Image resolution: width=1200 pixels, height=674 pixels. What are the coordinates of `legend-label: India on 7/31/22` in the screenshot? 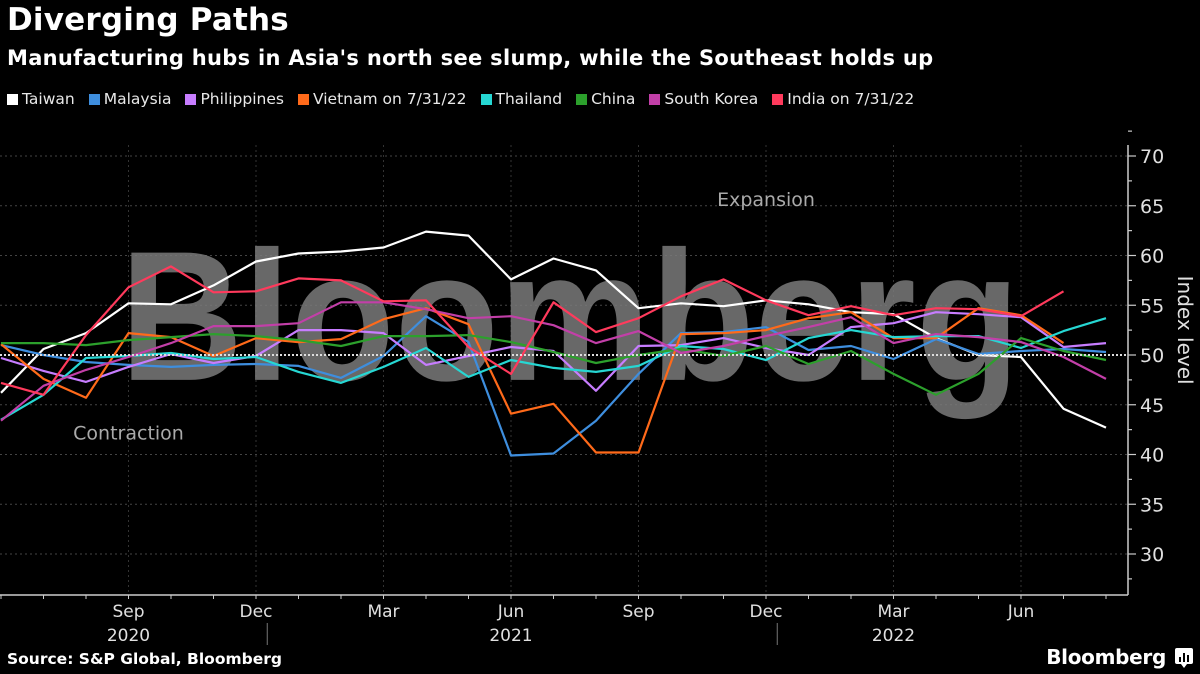 It's located at (851, 99).